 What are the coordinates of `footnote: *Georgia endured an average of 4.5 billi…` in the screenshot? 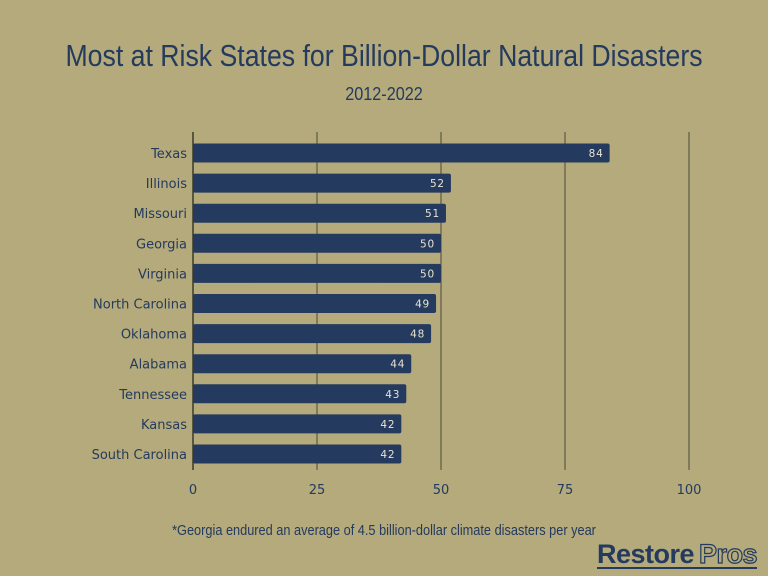 It's located at (384, 530).